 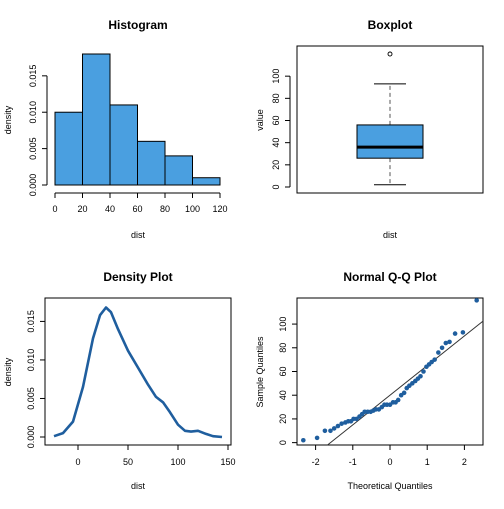 What do you see at coordinates (82, 209) in the screenshot?
I see `histogram-x-tick-label: 20` at bounding box center [82, 209].